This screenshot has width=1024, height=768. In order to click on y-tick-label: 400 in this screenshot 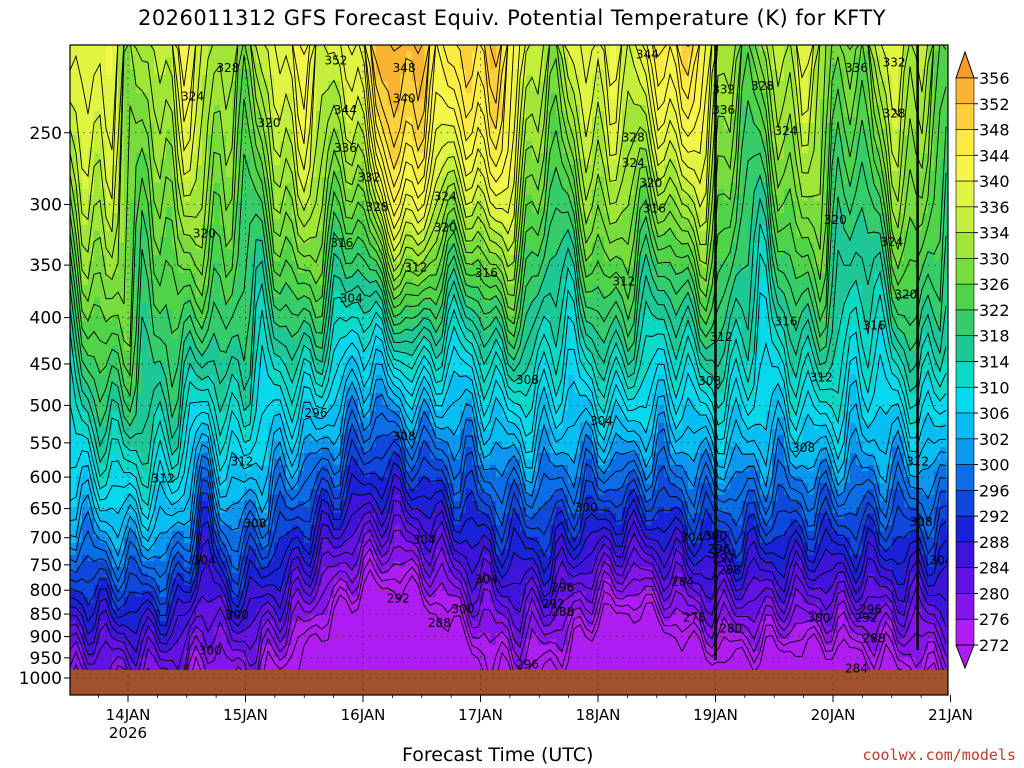, I will do `click(46, 319)`.